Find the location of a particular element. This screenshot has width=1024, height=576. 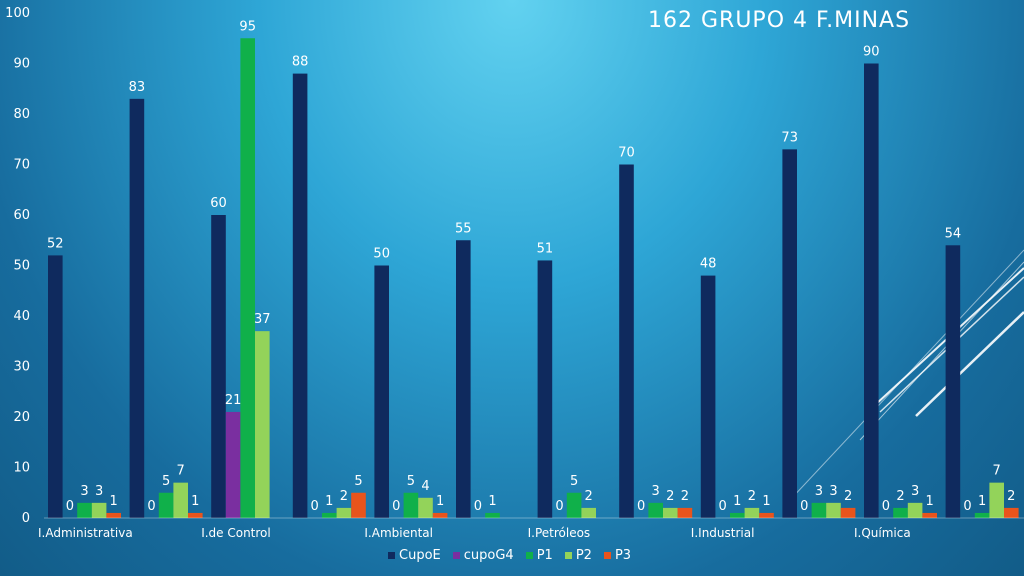

legend-item-p3: P3 is located at coordinates (617, 555).